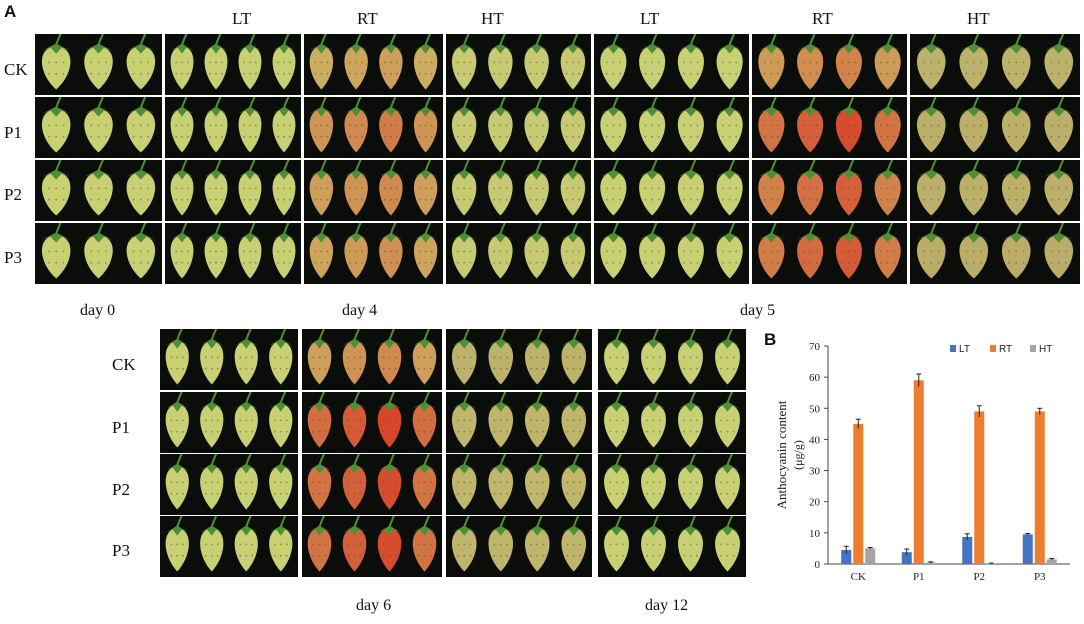 The height and width of the screenshot is (624, 1084). Describe the element at coordinates (233, 64) in the screenshot. I see `photo-day4-lt-row0` at that location.